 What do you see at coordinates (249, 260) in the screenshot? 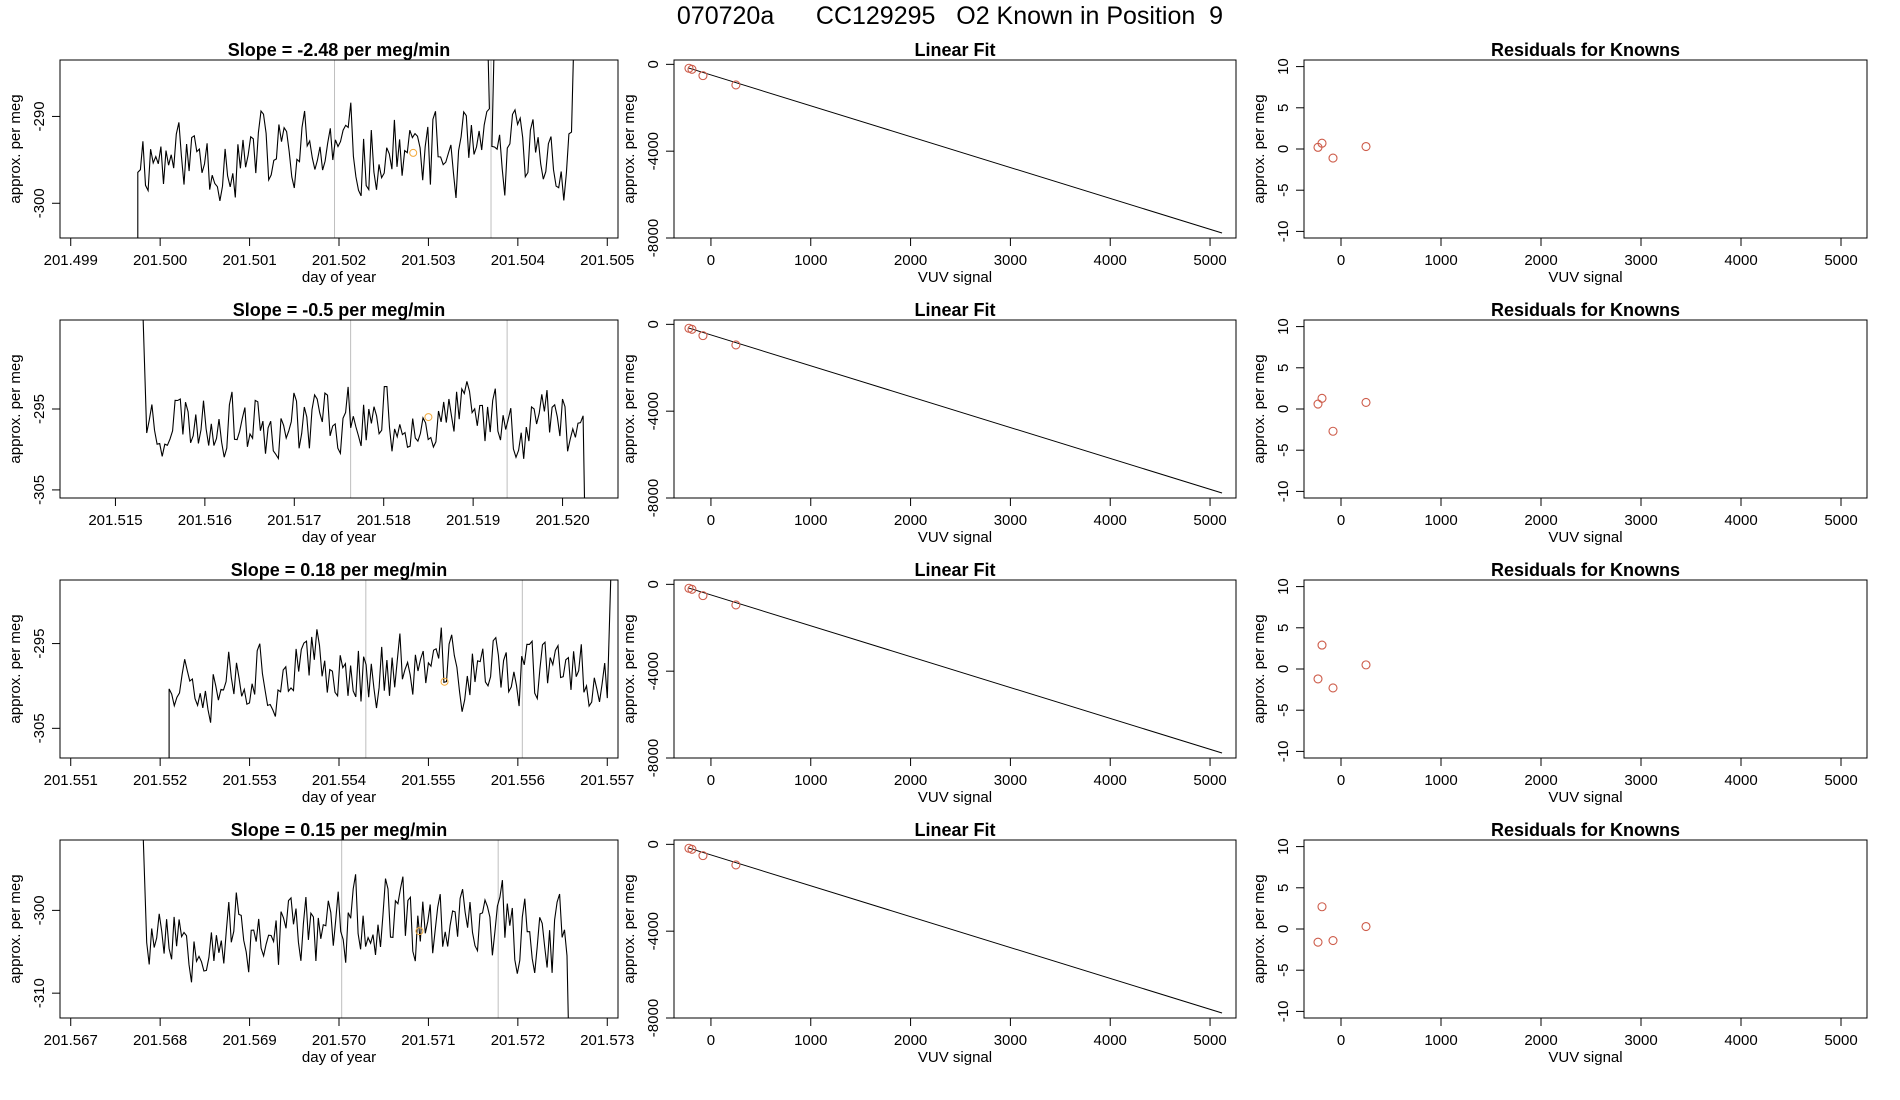
I see `x-tick-label: 201.501` at bounding box center [249, 260].